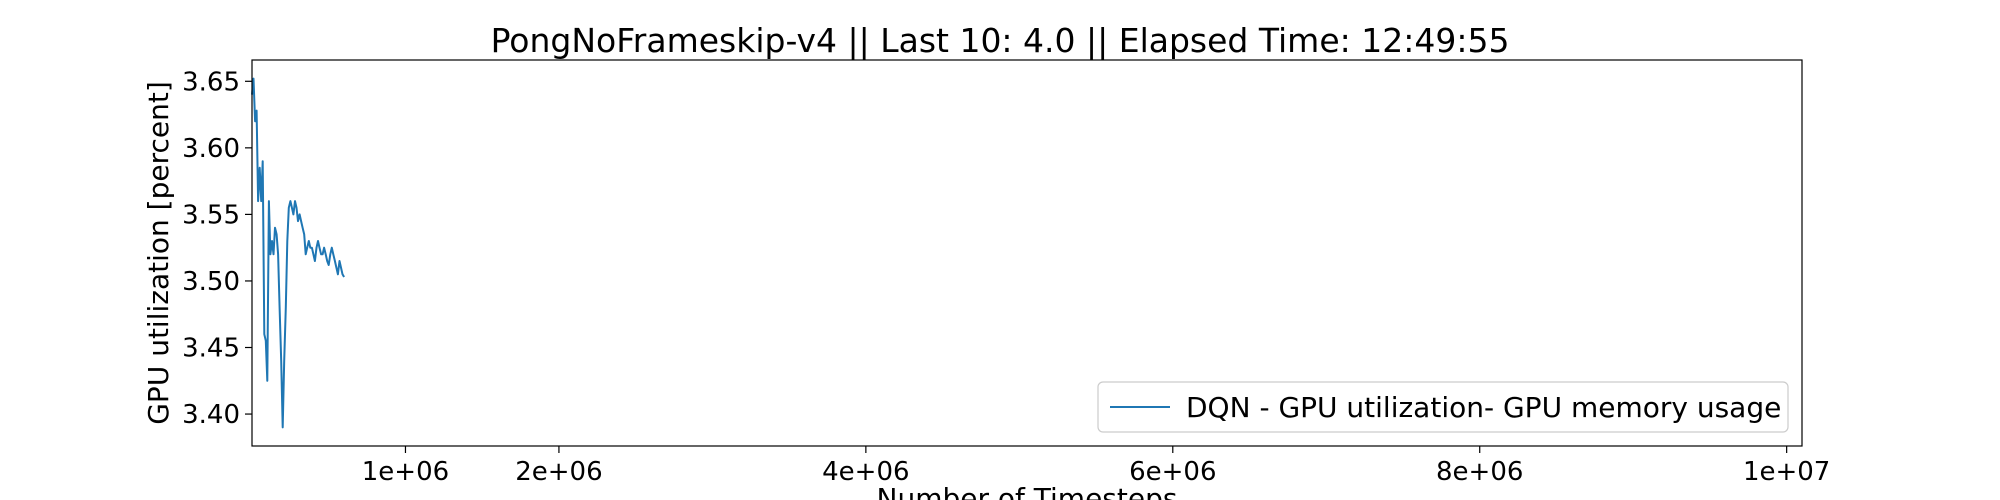 Image resolution: width=2000 pixels, height=500 pixels. Describe the element at coordinates (1027, 491) in the screenshot. I see `x-axis-label: Number of Timesteps` at that location.